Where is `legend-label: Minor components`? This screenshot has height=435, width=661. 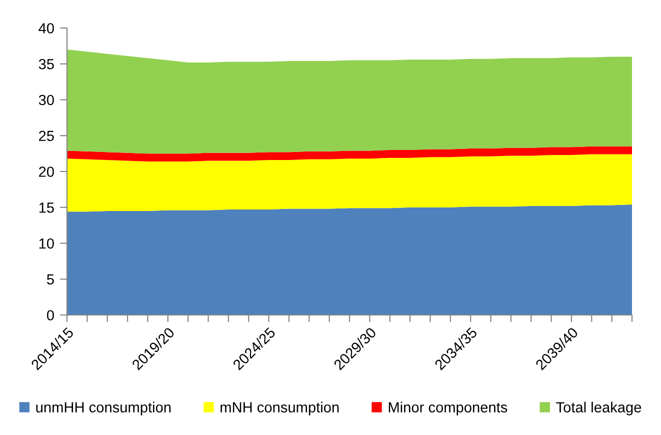 legend-label: Minor components is located at coordinates (448, 409).